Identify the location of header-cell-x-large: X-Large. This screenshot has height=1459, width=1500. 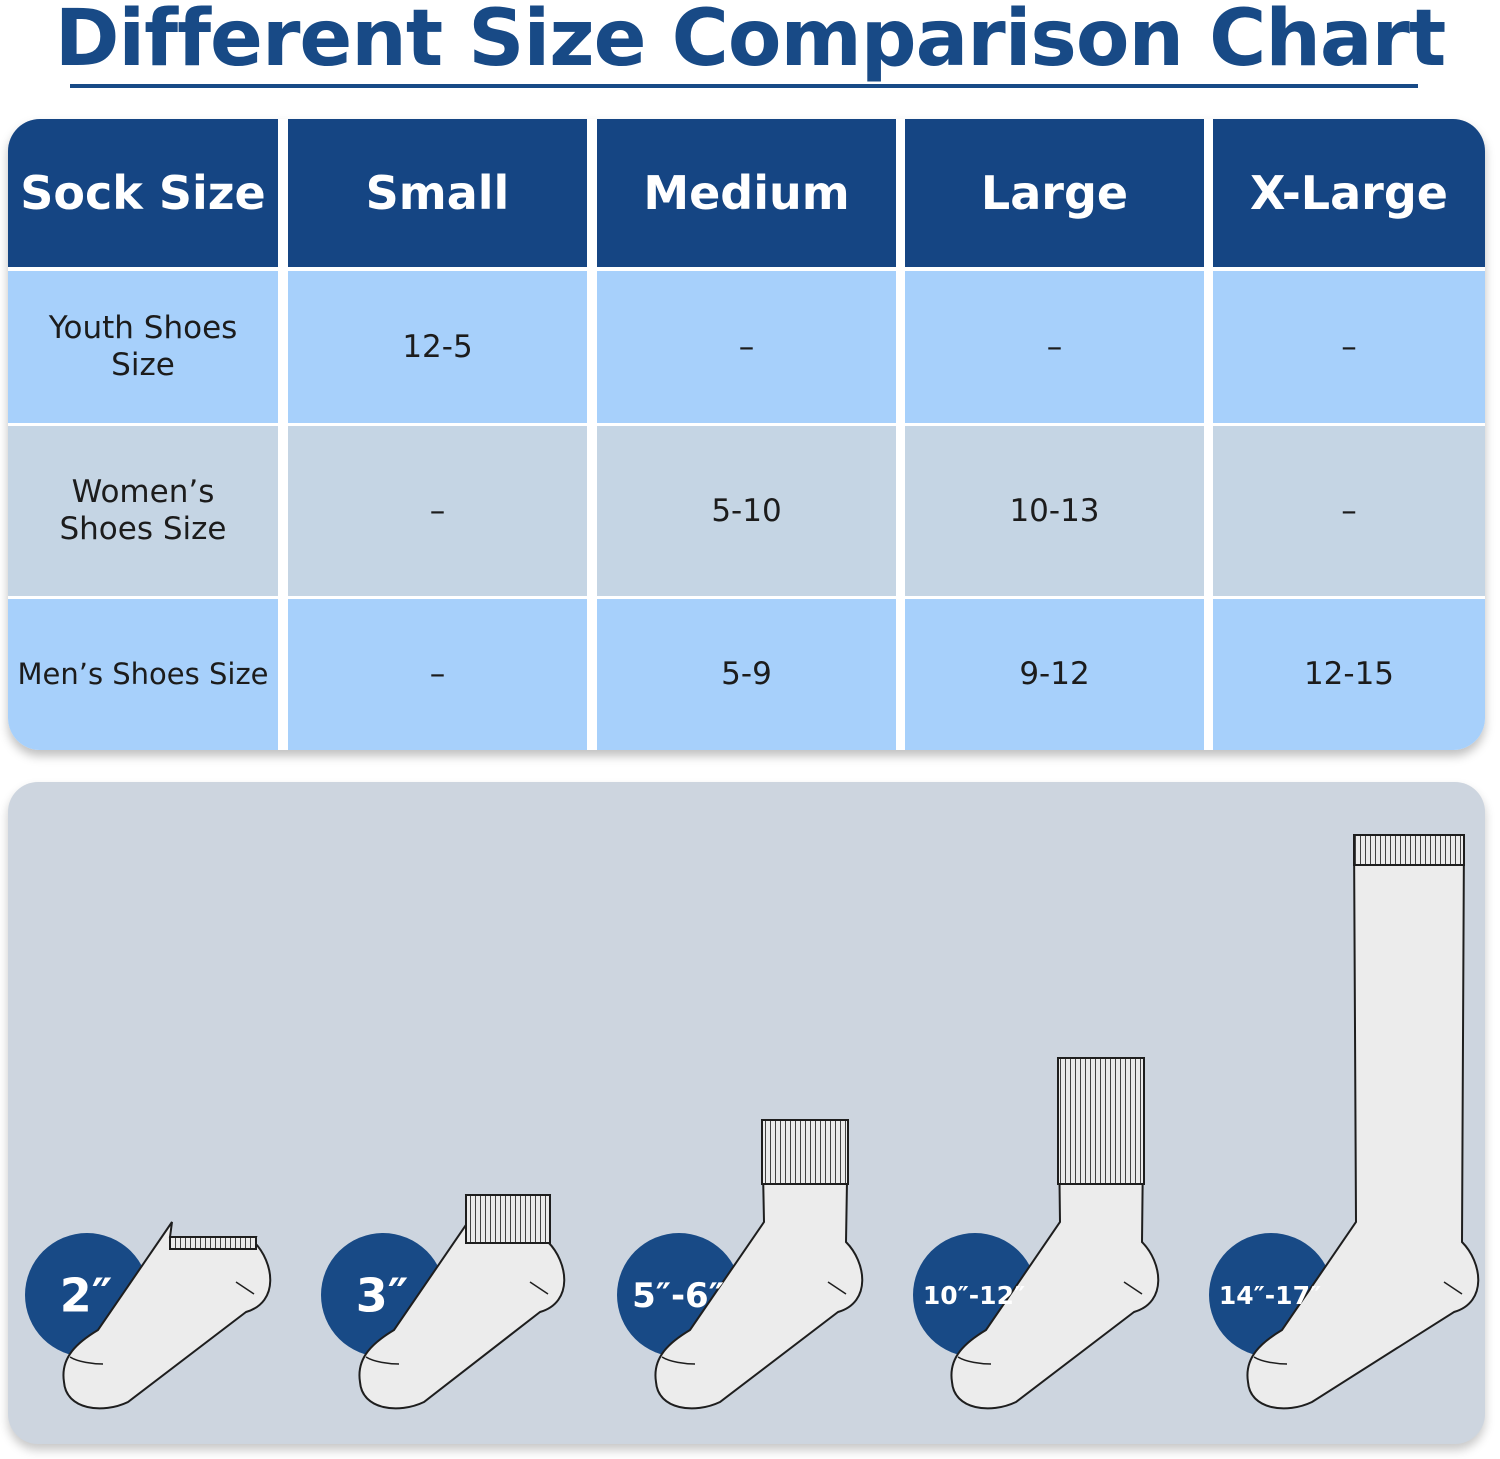
(1349, 193).